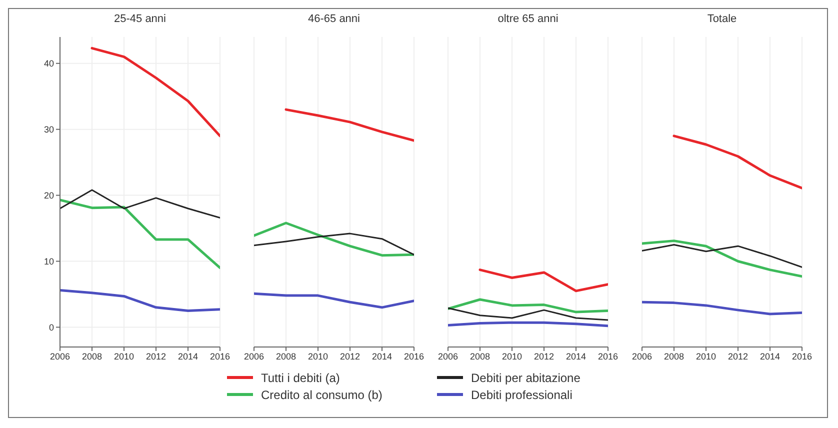  I want to click on legend-label: Debiti professionali, so click(521, 395).